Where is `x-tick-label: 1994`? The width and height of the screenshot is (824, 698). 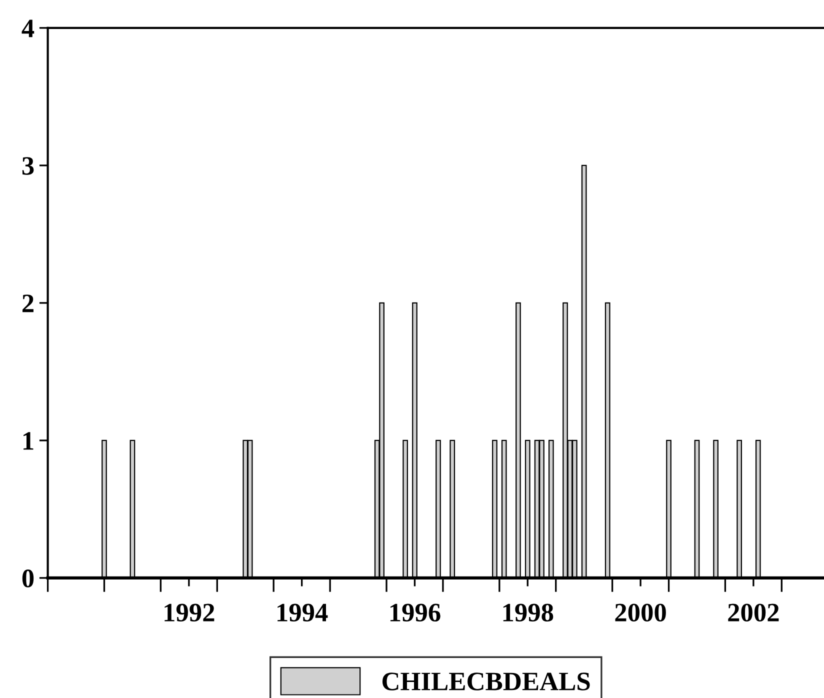
x-tick-label: 1994 is located at coordinates (303, 613).